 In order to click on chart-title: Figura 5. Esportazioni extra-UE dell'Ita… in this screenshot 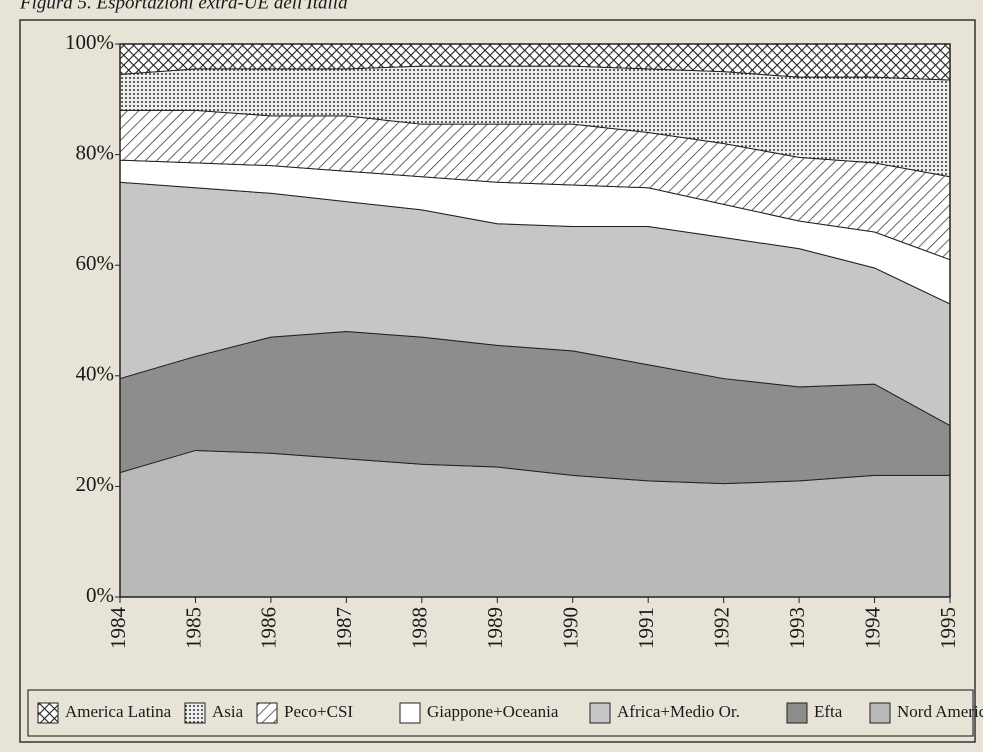, I will do `click(183, 6)`.